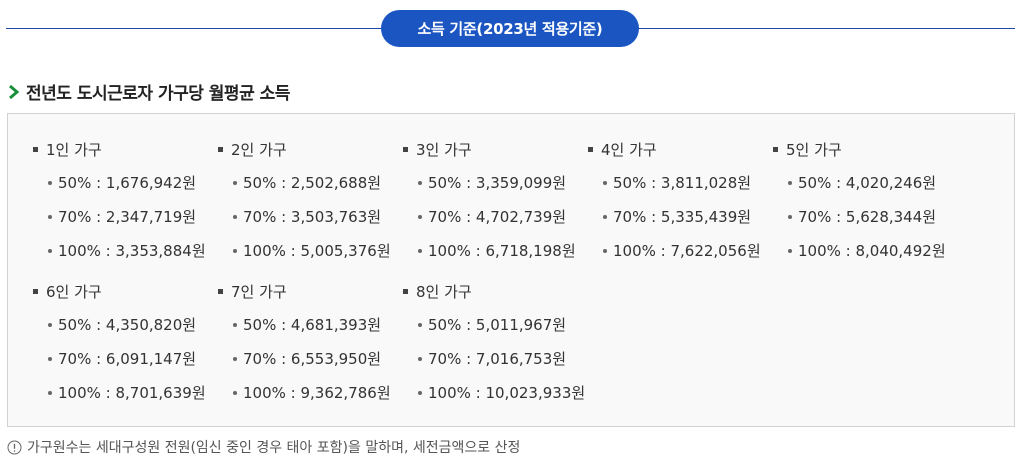 The image size is (1026, 465). Describe the element at coordinates (510, 28) in the screenshot. I see `page-title: 소득 기준(2023년 적용기준)` at that location.